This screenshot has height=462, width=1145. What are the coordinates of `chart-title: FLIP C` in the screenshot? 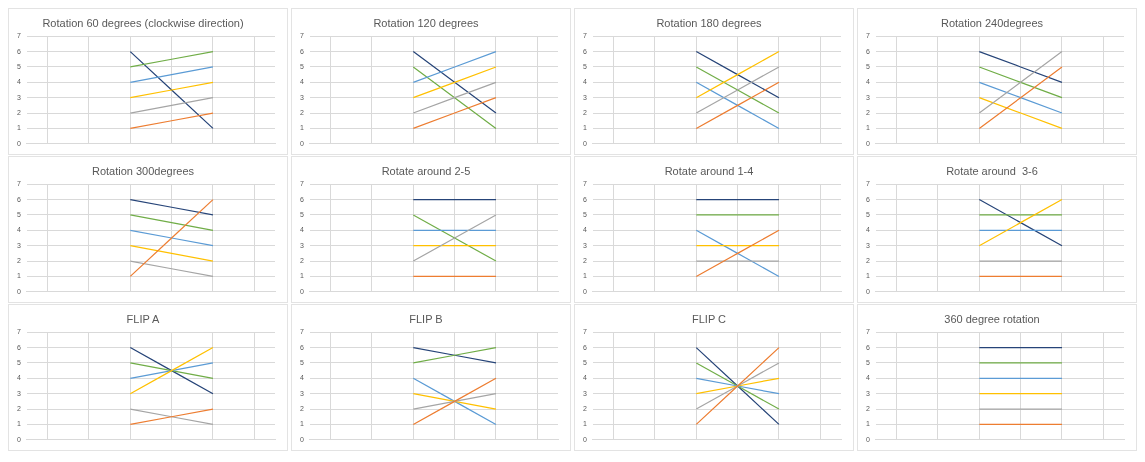 It's located at (709, 318).